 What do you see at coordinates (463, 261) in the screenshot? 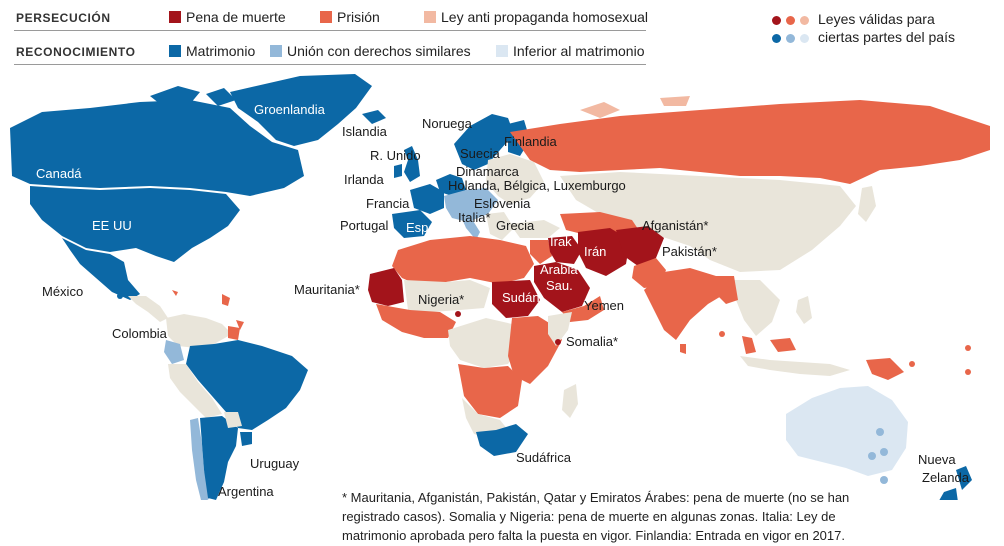
I see `region-north-africa-prison` at bounding box center [463, 261].